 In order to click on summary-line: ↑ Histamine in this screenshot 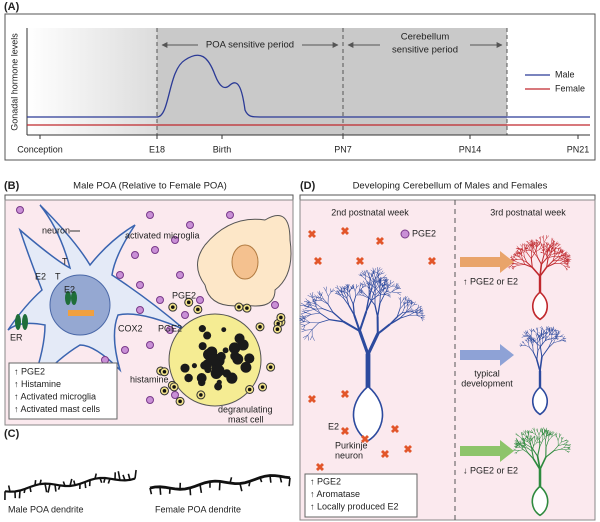, I will do `click(37, 384)`.